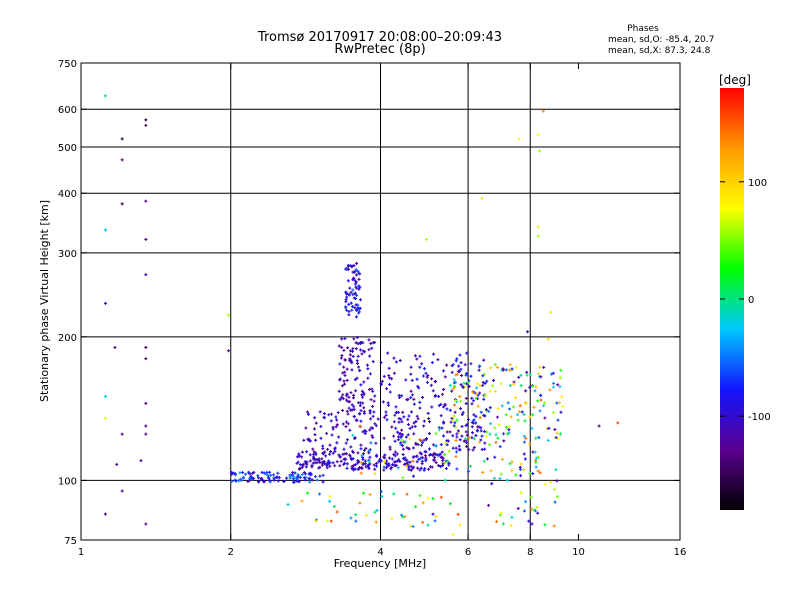 Image resolution: width=800 pixels, height=600 pixels. Describe the element at coordinates (661, 40) in the screenshot. I see `stats-o-mode: mean, sd,O: -85.4, 20.7` at that location.